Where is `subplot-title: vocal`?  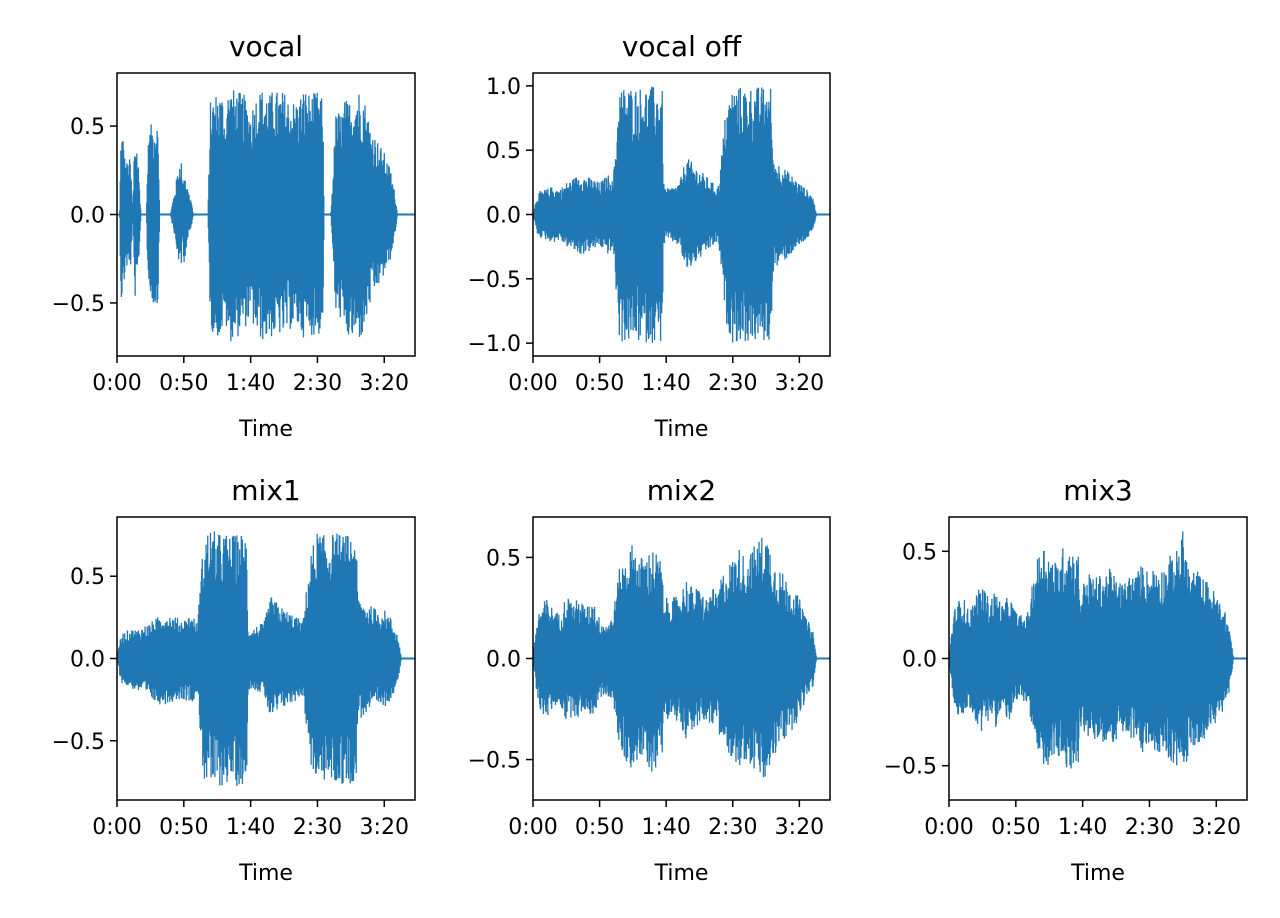
subplot-title: vocal is located at coordinates (266, 46).